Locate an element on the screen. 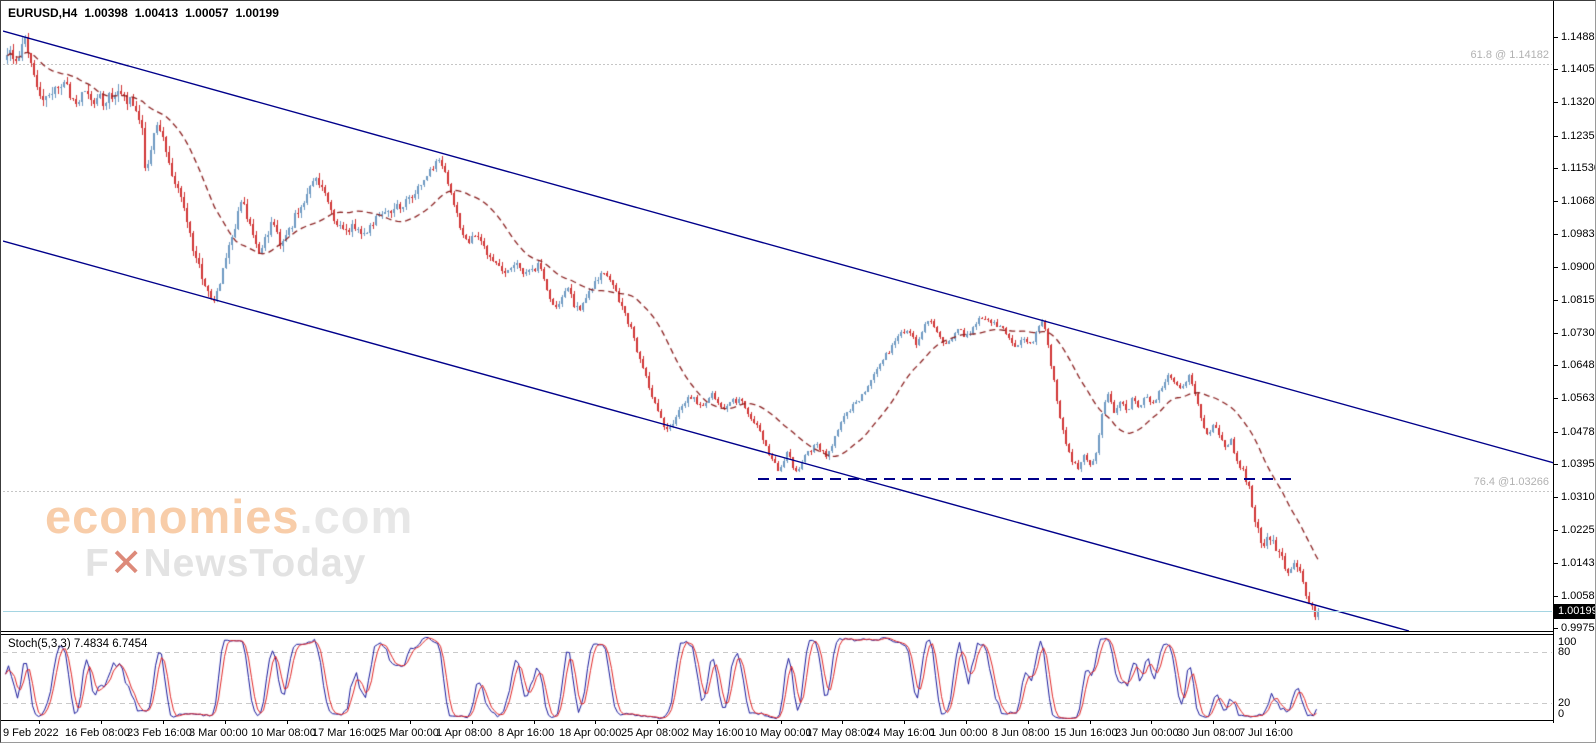 The width and height of the screenshot is (1596, 743). main-pane-bottom-border is located at coordinates (777, 631).